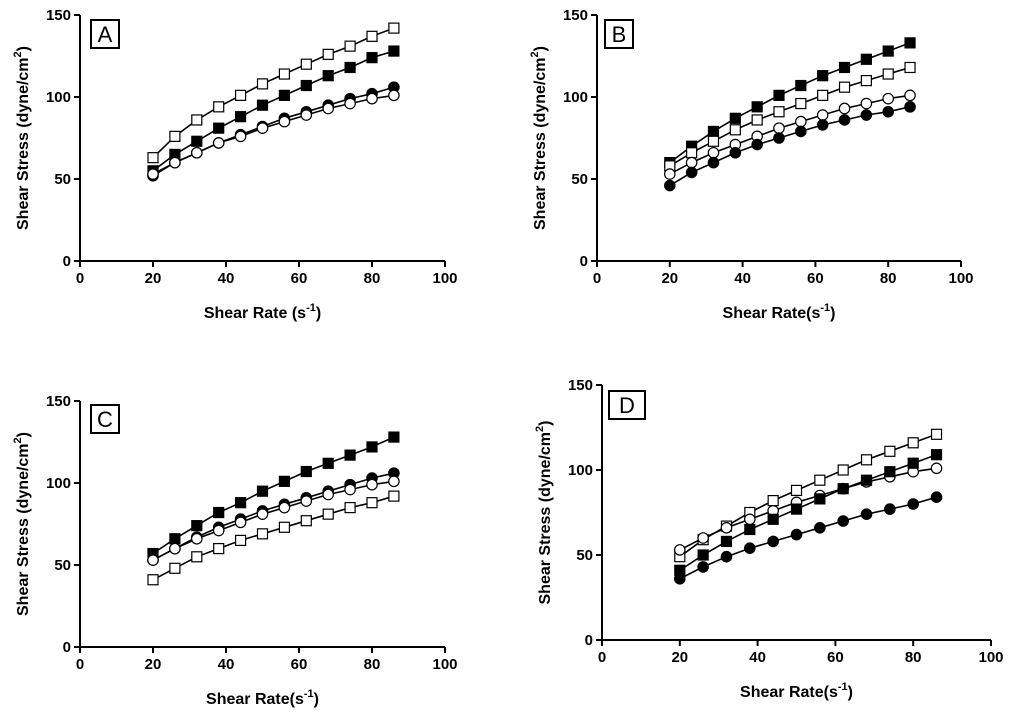 This screenshot has height=712, width=1013. I want to click on x-tick-label: 40, so click(757, 657).